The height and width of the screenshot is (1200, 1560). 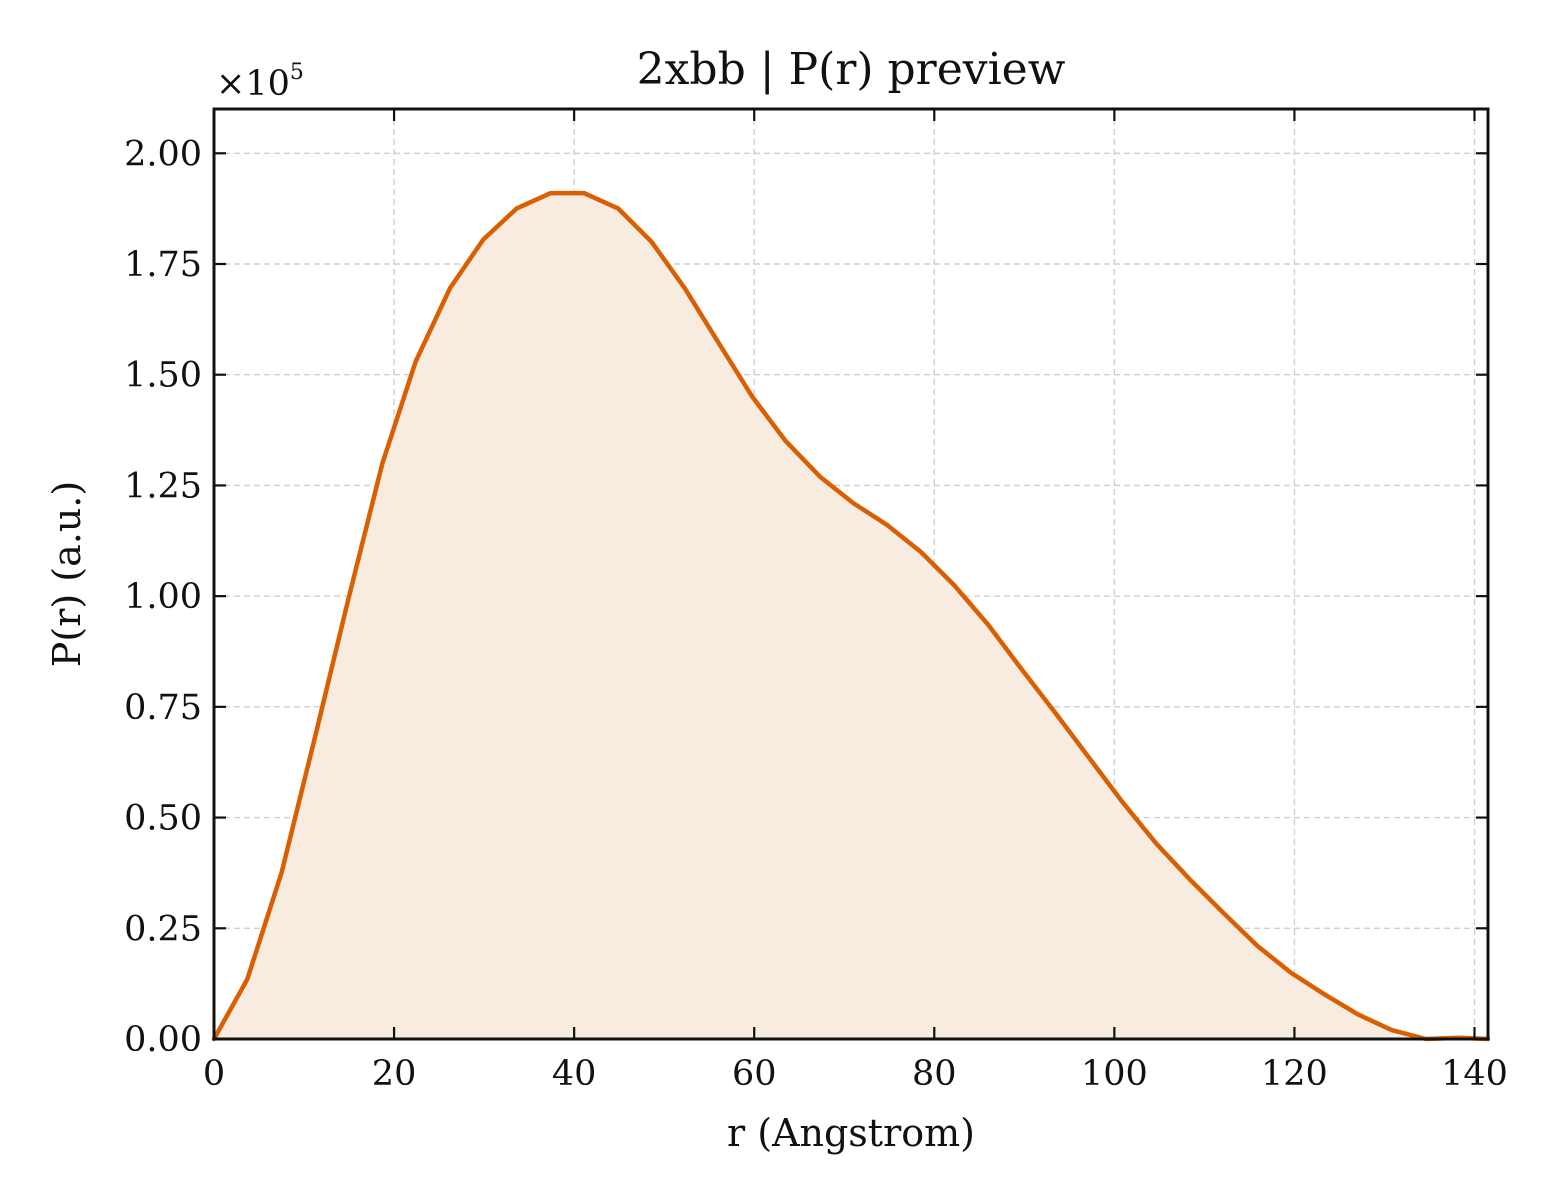 I want to click on y-tick-label: 1.75, so click(x=163, y=265).